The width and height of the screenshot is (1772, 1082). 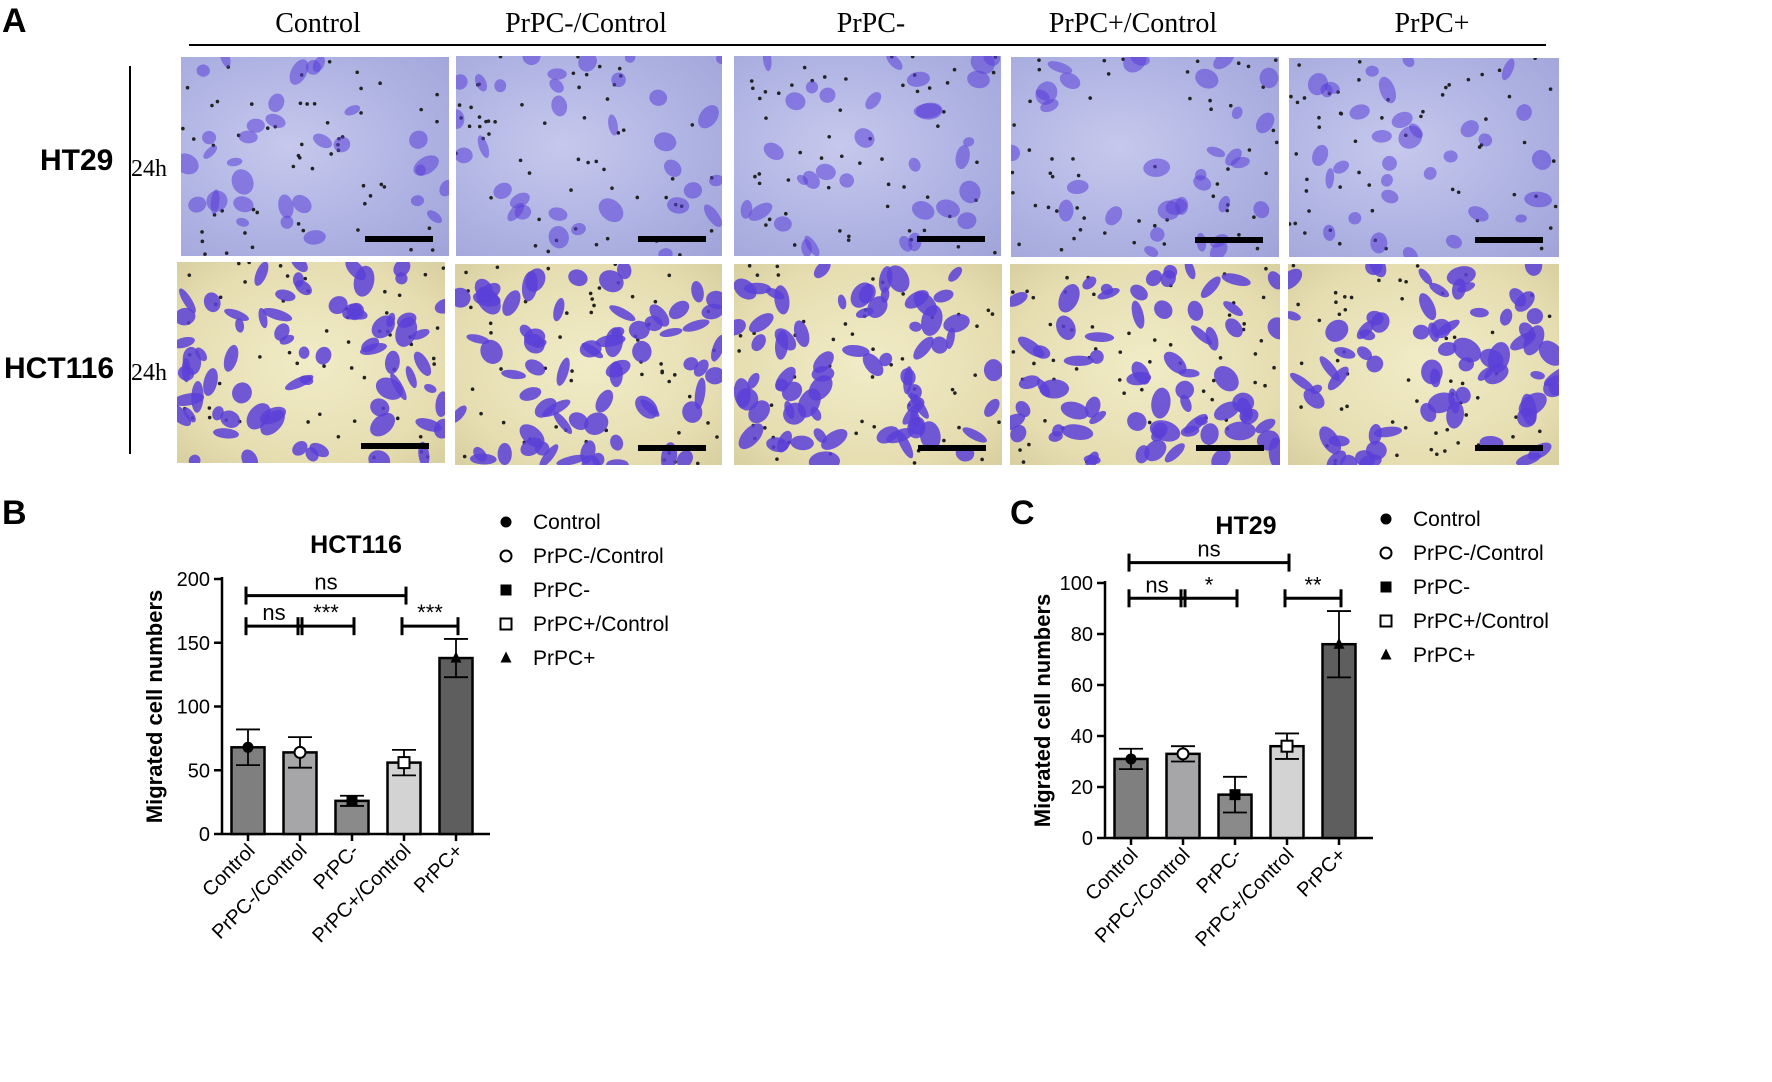 I want to click on bar, so click(x=456, y=746).